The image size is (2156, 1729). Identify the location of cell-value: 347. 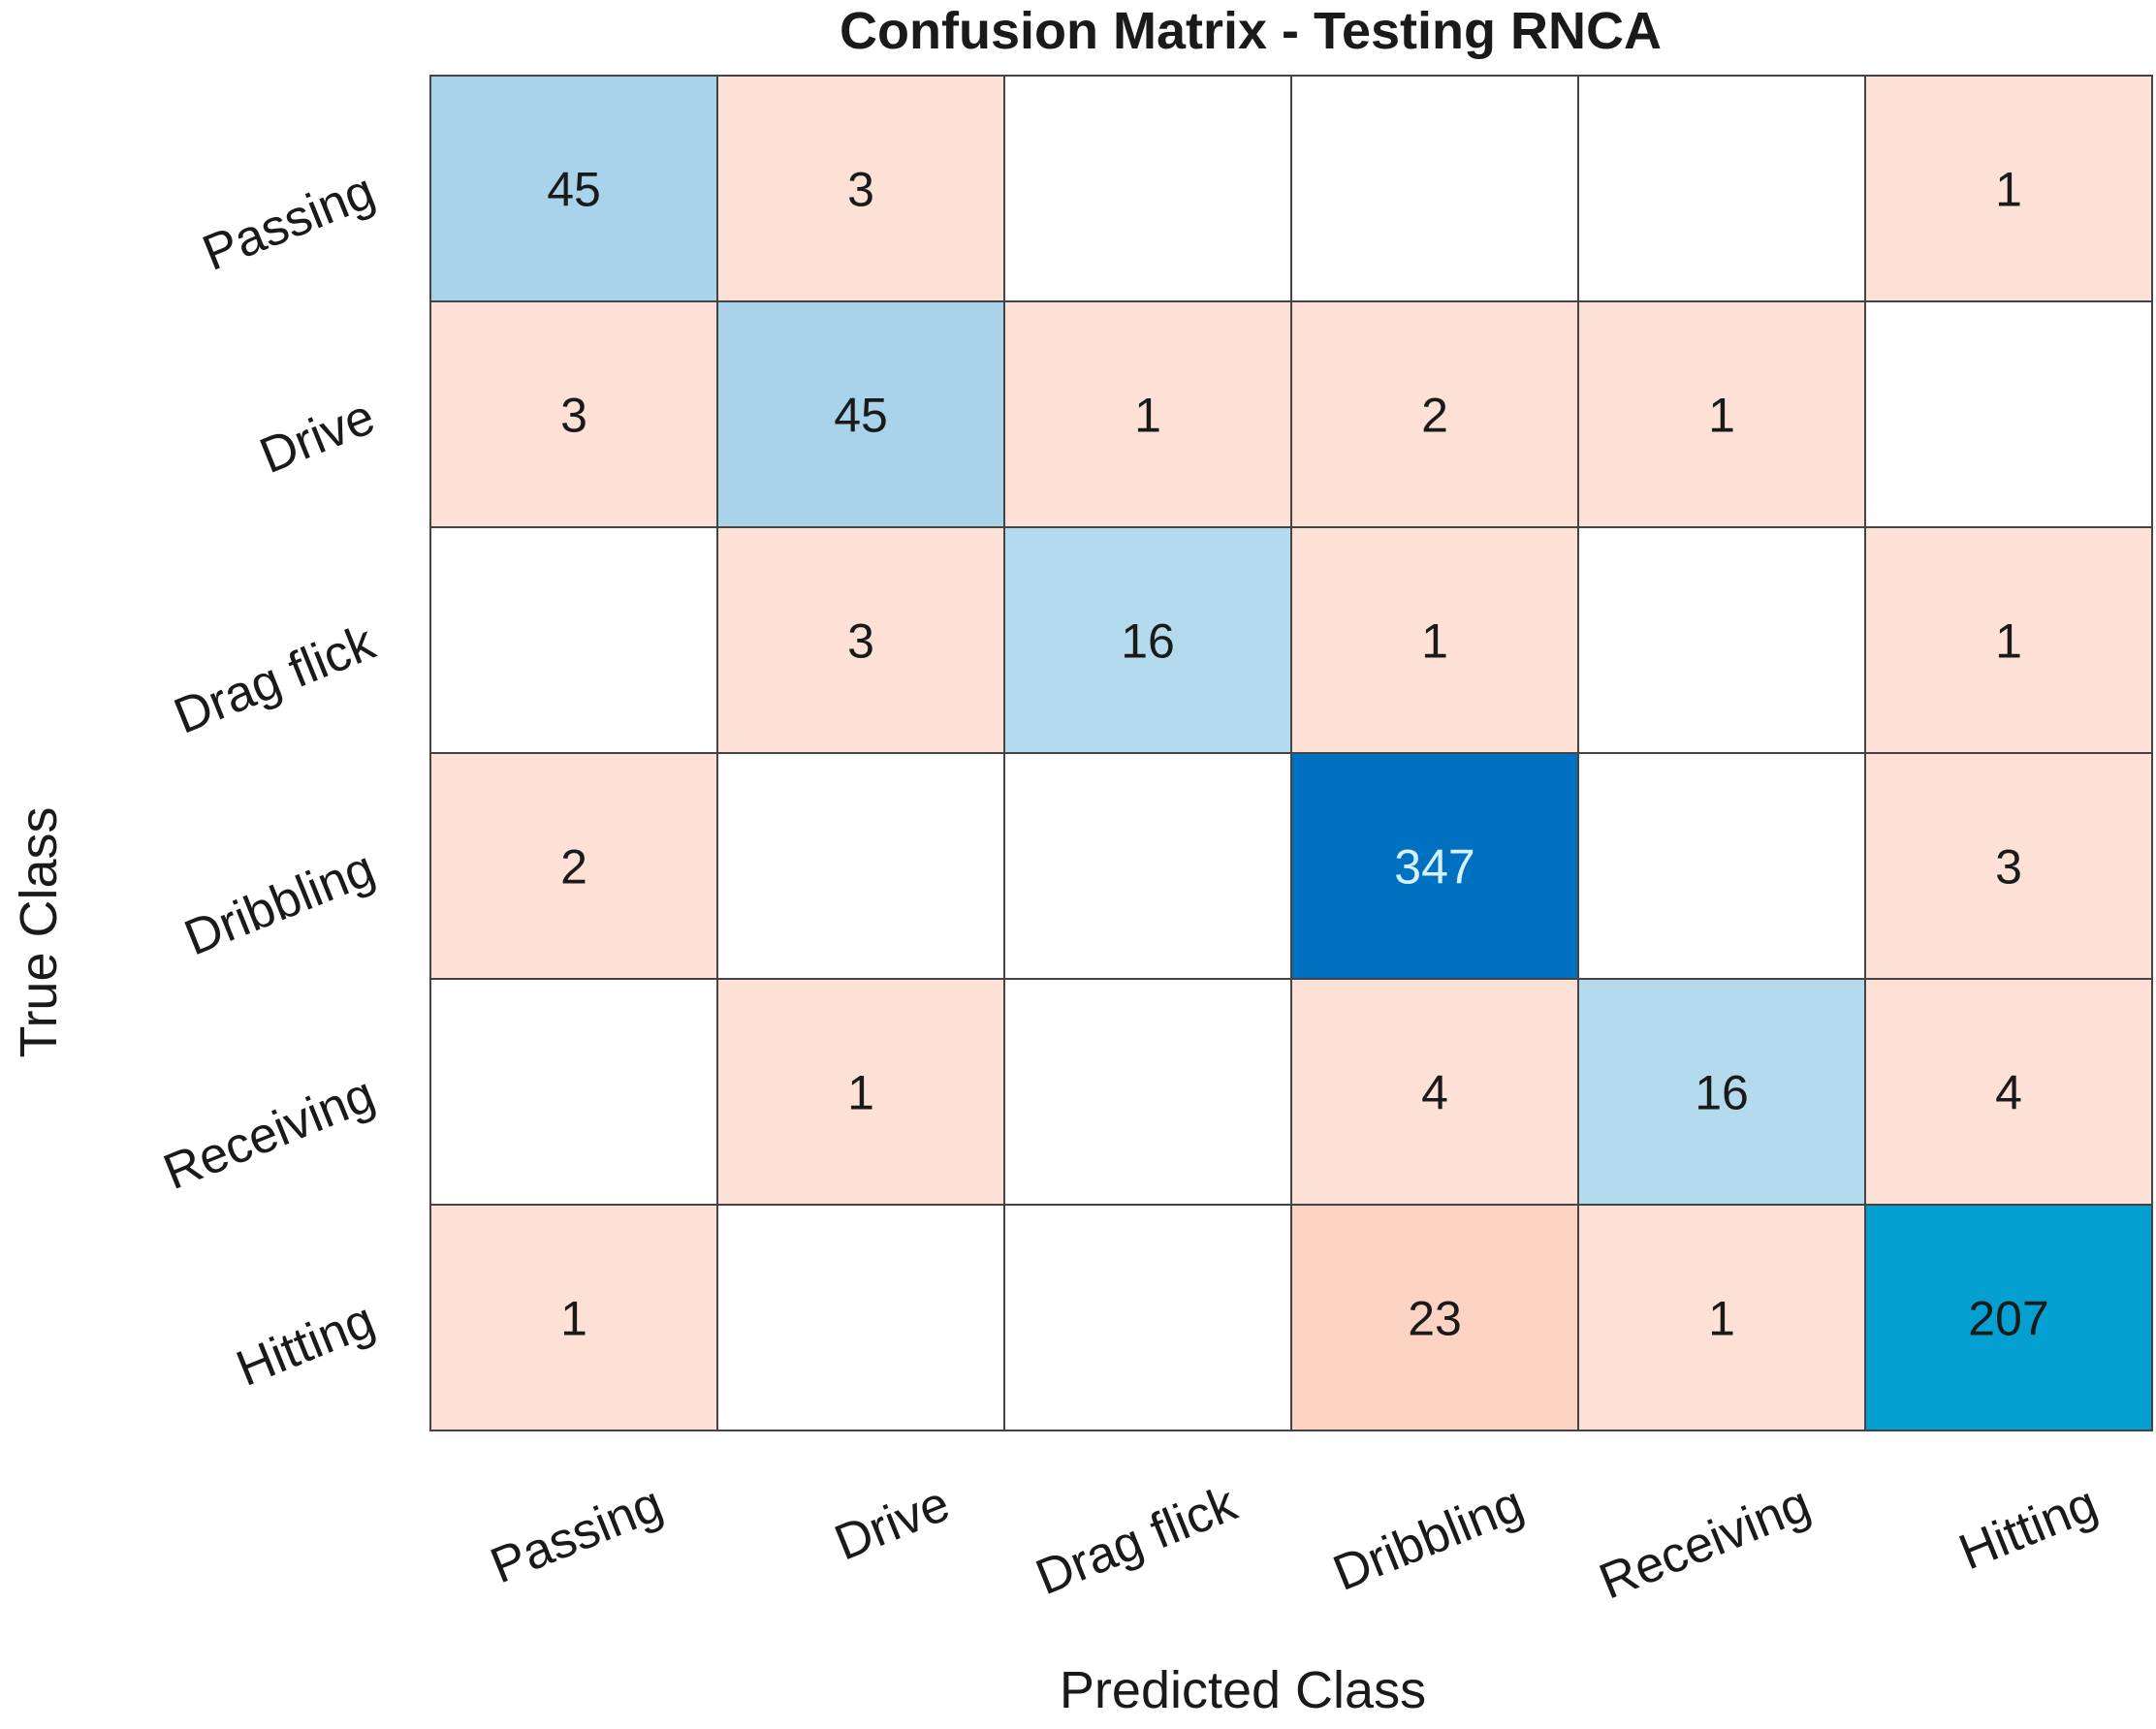
(1434, 868).